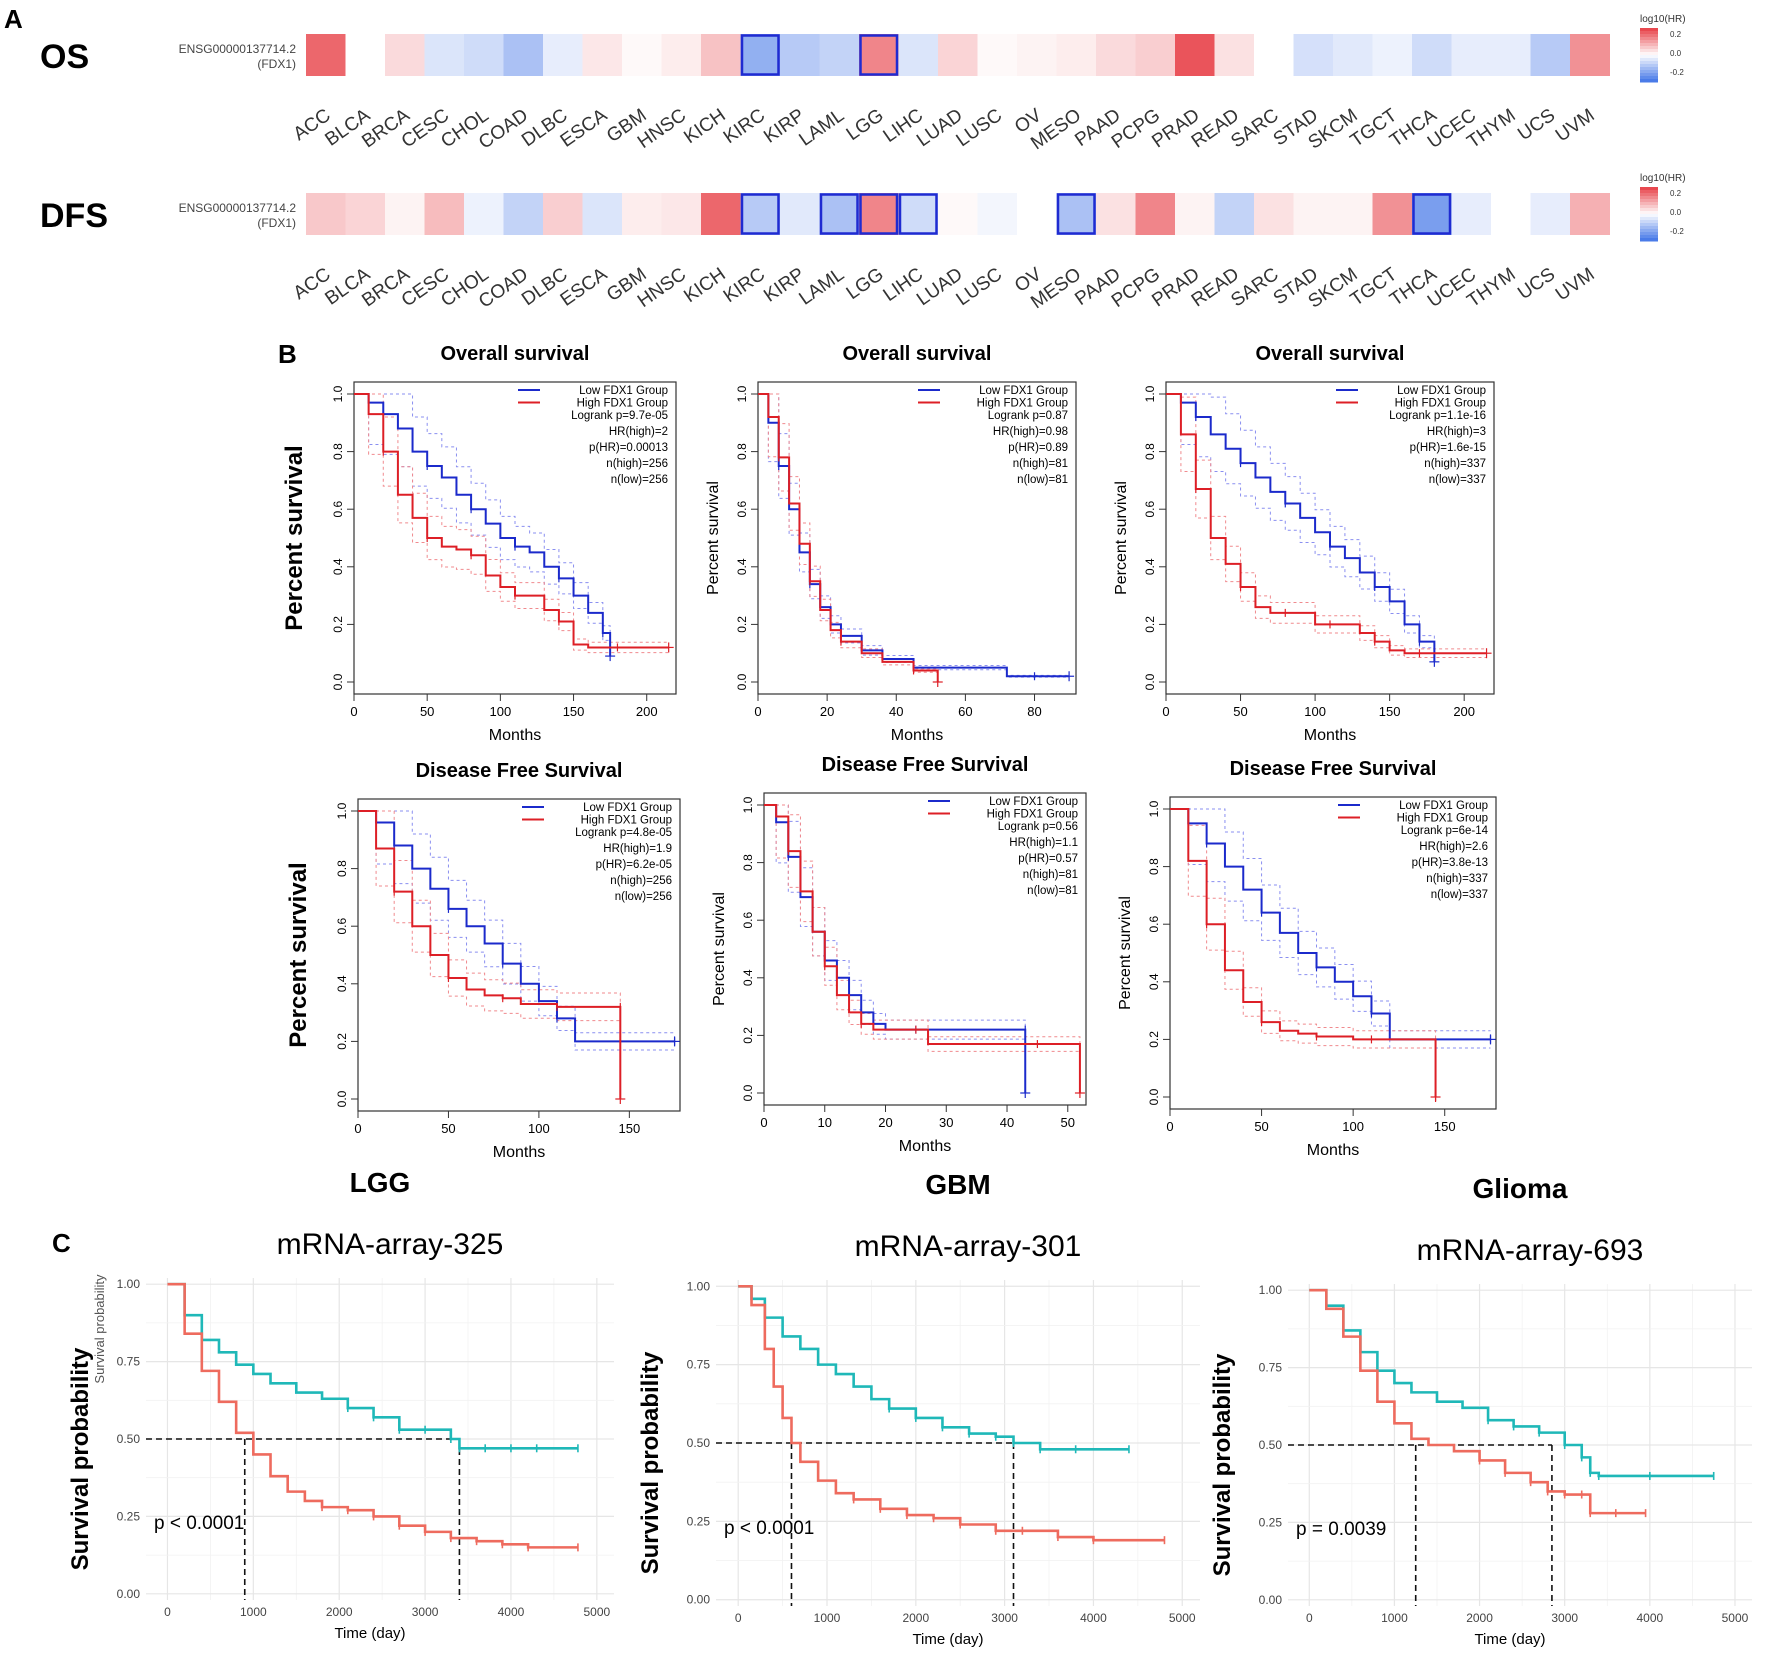  Describe the element at coordinates (1663, 178) in the screenshot. I see `heatmap-legend-title: log10(HR)` at that location.